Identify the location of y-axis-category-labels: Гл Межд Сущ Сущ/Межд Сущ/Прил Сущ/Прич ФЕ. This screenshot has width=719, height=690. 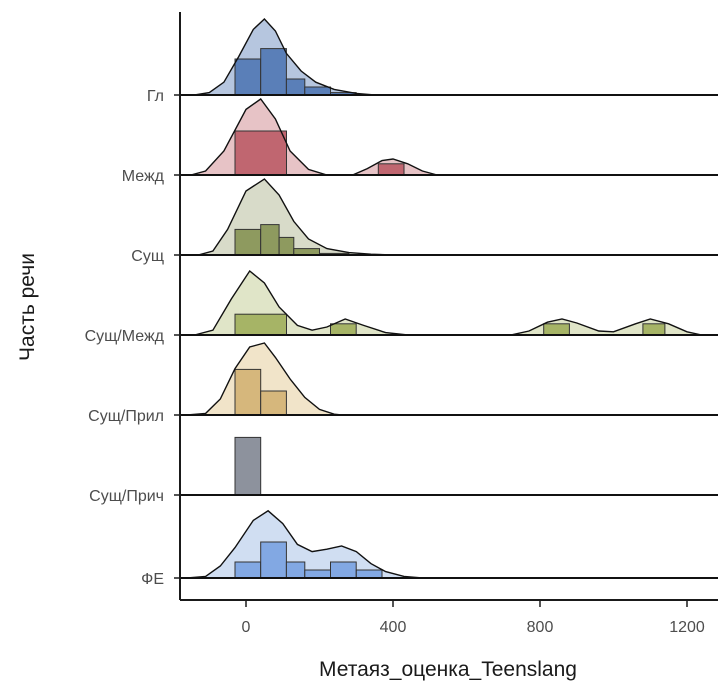
(132, 338).